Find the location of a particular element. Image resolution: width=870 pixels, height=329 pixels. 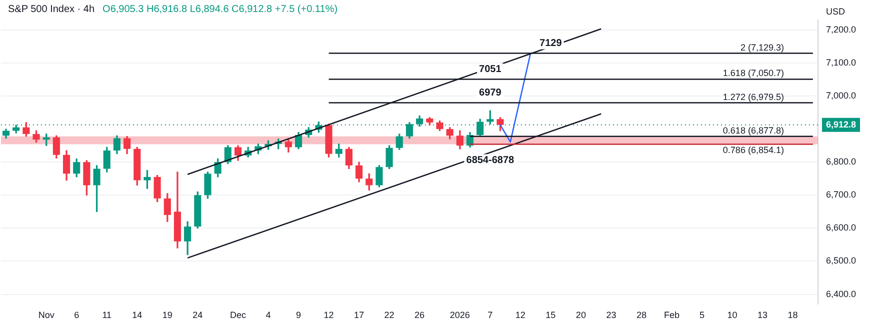

x-tick-label: Dec is located at coordinates (238, 315).